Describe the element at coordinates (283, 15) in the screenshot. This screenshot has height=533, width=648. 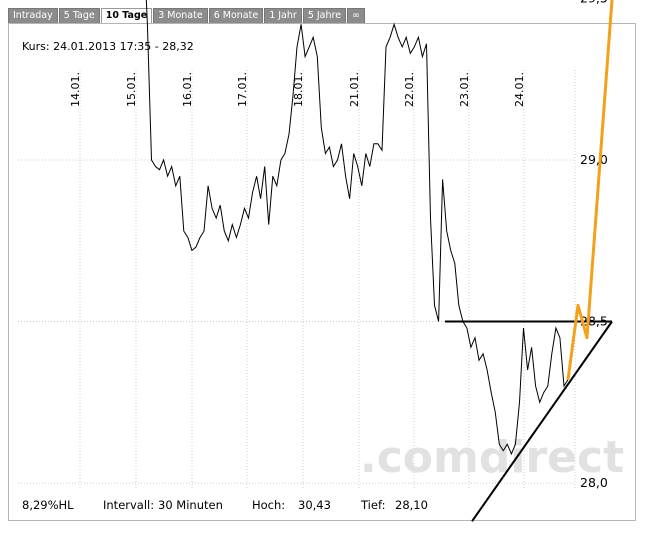
I see `tab-5: 1 Jahr` at that location.